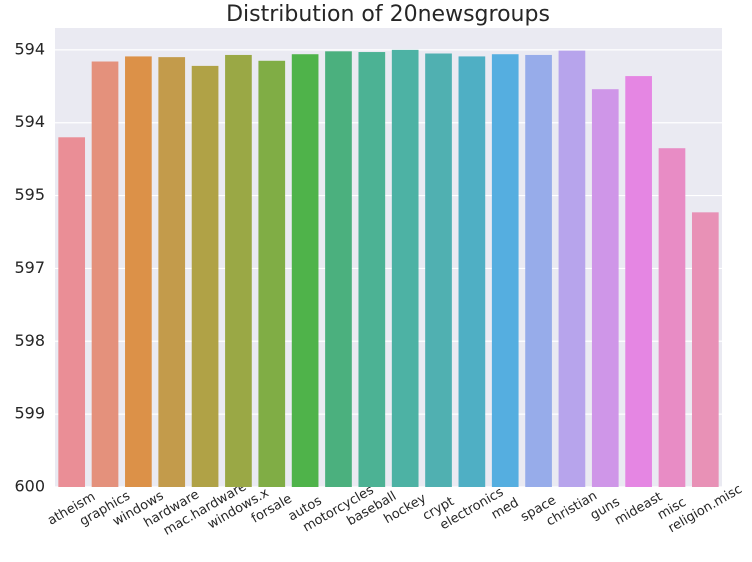 The width and height of the screenshot is (752, 562). Describe the element at coordinates (29, 413) in the screenshot. I see `y-tick-label: 599` at that location.